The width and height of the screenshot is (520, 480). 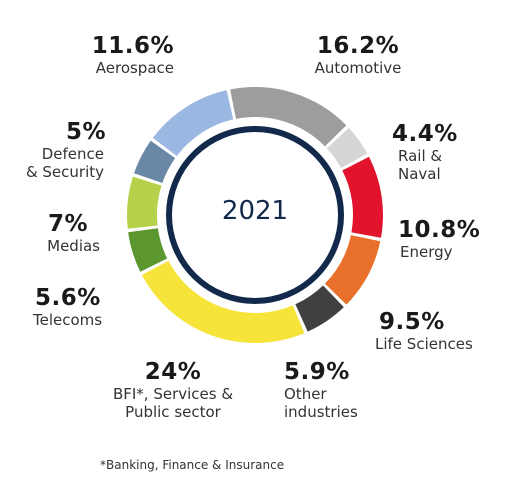 I want to click on label-defence-security: 5% Defence & Security, so click(x=56, y=150).